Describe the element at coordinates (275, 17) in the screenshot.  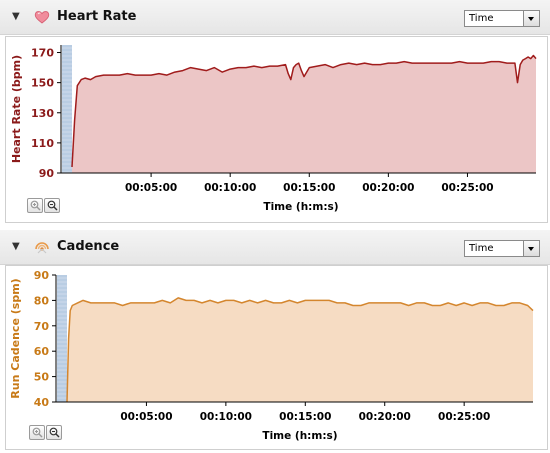
I see `heart-rate-header: ▼ Heart Rate Time` at that location.